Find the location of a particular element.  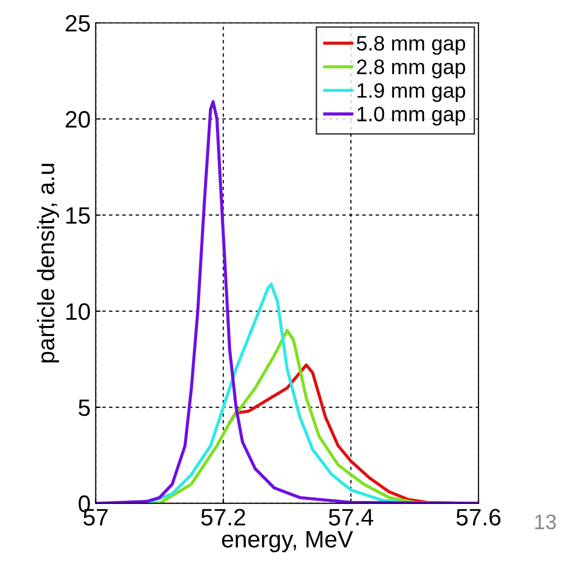

y-tick-label: 5 is located at coordinates (84, 408).